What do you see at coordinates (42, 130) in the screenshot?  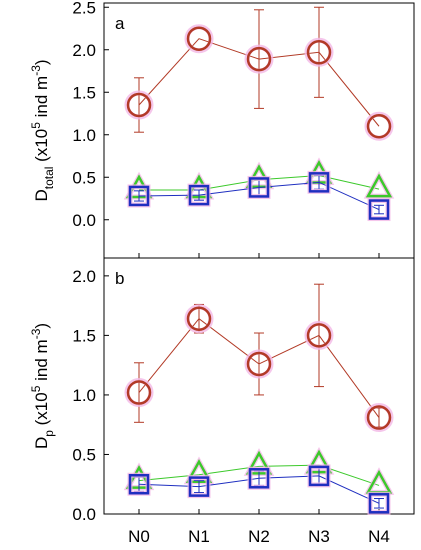 I see `y-axis-title: Dtotal (x105 ind m-3)` at bounding box center [42, 130].